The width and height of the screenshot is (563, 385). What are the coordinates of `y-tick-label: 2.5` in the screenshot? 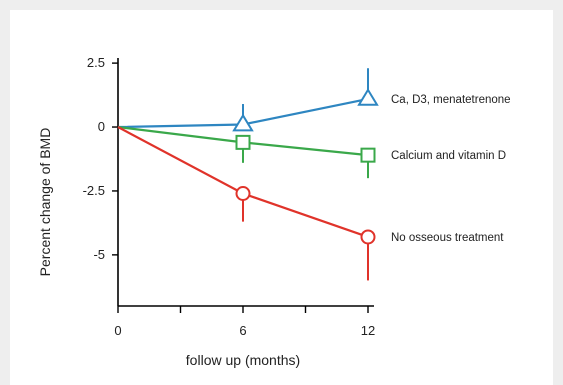 It's located at (96, 62).